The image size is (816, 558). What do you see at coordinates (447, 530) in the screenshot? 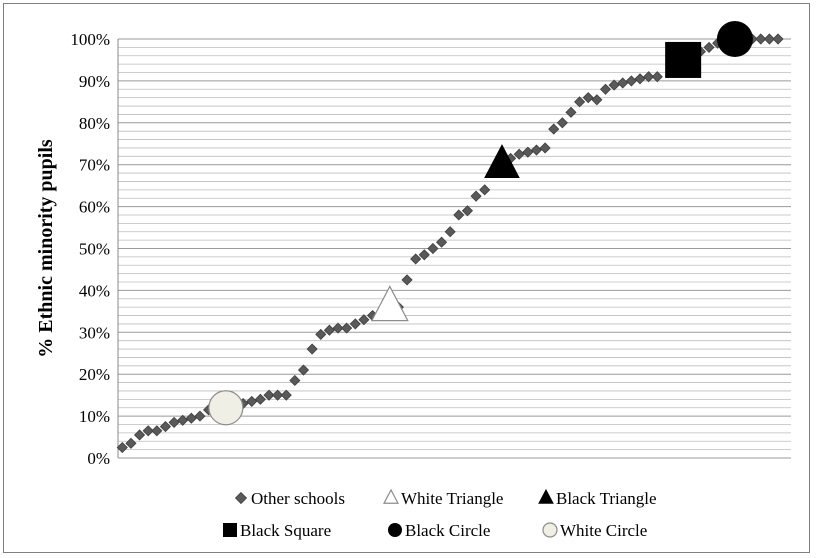
I see `legend-label-black-circle: Black Circle` at bounding box center [447, 530].